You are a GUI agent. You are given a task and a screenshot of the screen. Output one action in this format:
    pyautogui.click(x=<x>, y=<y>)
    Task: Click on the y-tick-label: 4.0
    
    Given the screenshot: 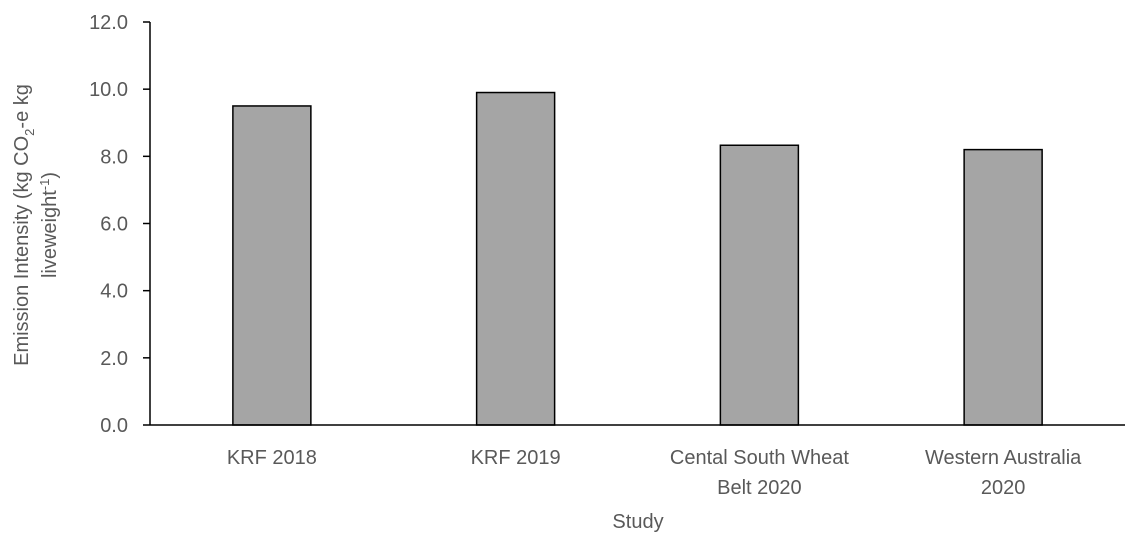 What is the action you would take?
    pyautogui.click(x=114, y=292)
    